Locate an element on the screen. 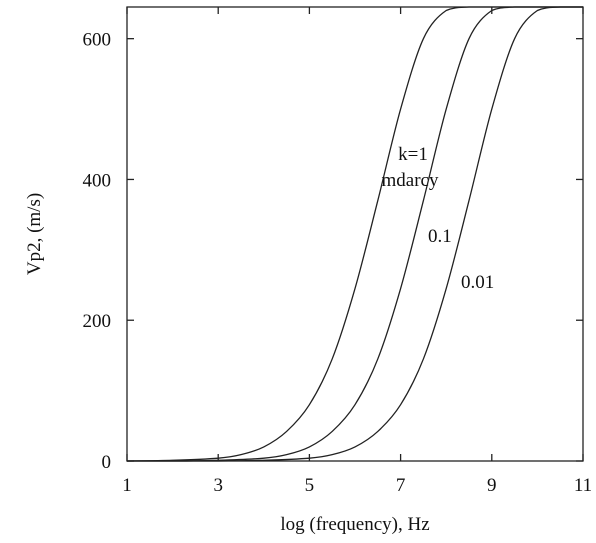 This screenshot has height=543, width=596. x-tick-label: 9 is located at coordinates (492, 485).